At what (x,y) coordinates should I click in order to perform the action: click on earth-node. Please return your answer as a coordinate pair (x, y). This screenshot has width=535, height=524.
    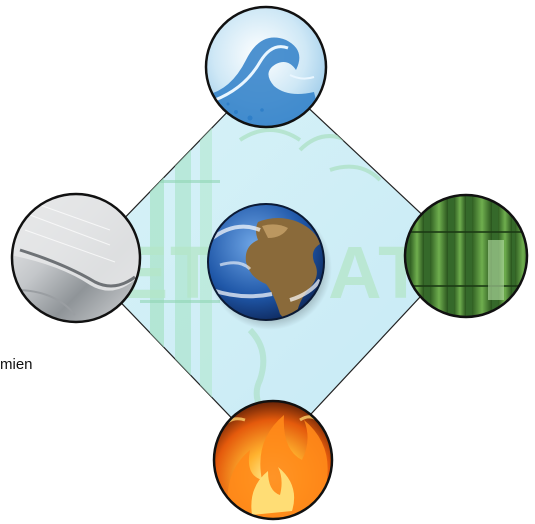
    Looking at the image, I should click on (269, 266).